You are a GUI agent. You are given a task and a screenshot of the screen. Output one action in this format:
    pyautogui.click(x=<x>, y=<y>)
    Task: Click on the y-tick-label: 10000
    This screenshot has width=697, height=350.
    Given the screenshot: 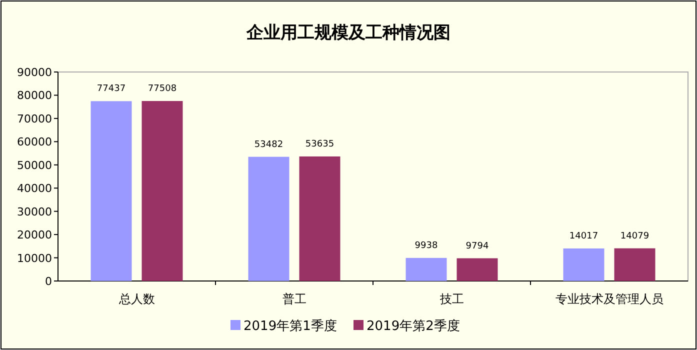 What is the action you would take?
    pyautogui.click(x=34, y=258)
    